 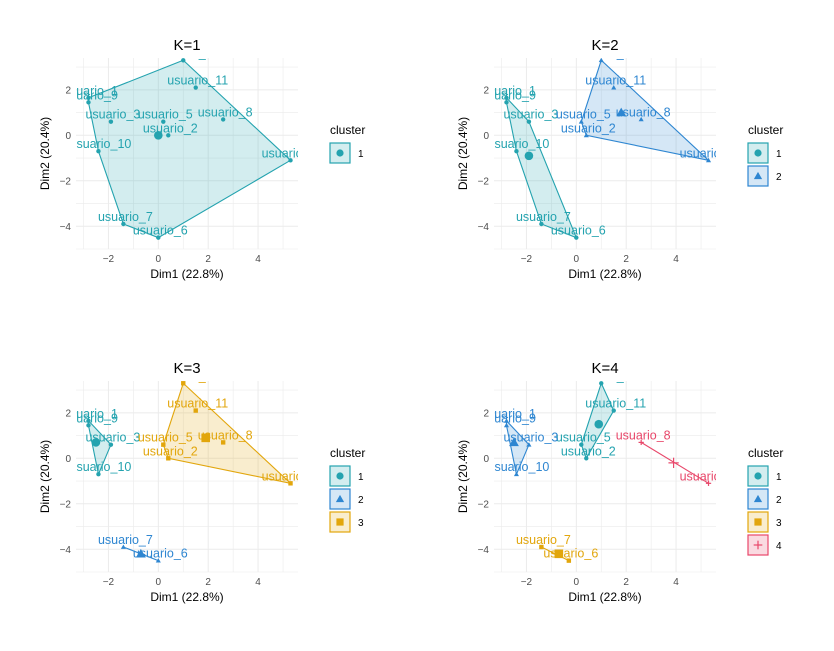 I want to click on panel-title: K=4, so click(x=604, y=368).